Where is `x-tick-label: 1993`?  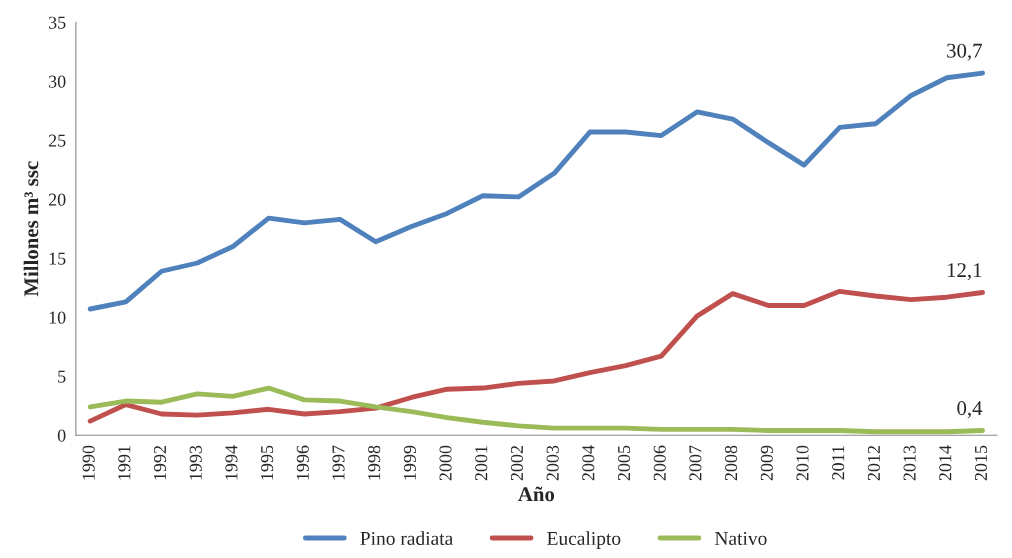
x-tick-label: 1993 is located at coordinates (195, 462).